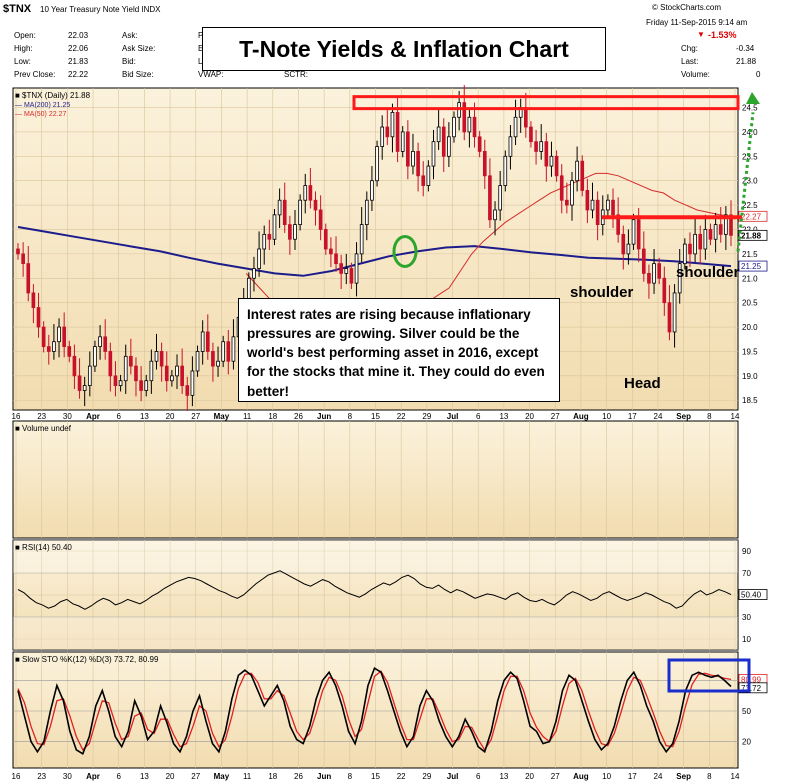  Describe the element at coordinates (750, 278) in the screenshot. I see `price-y-tick: 21.0` at that location.